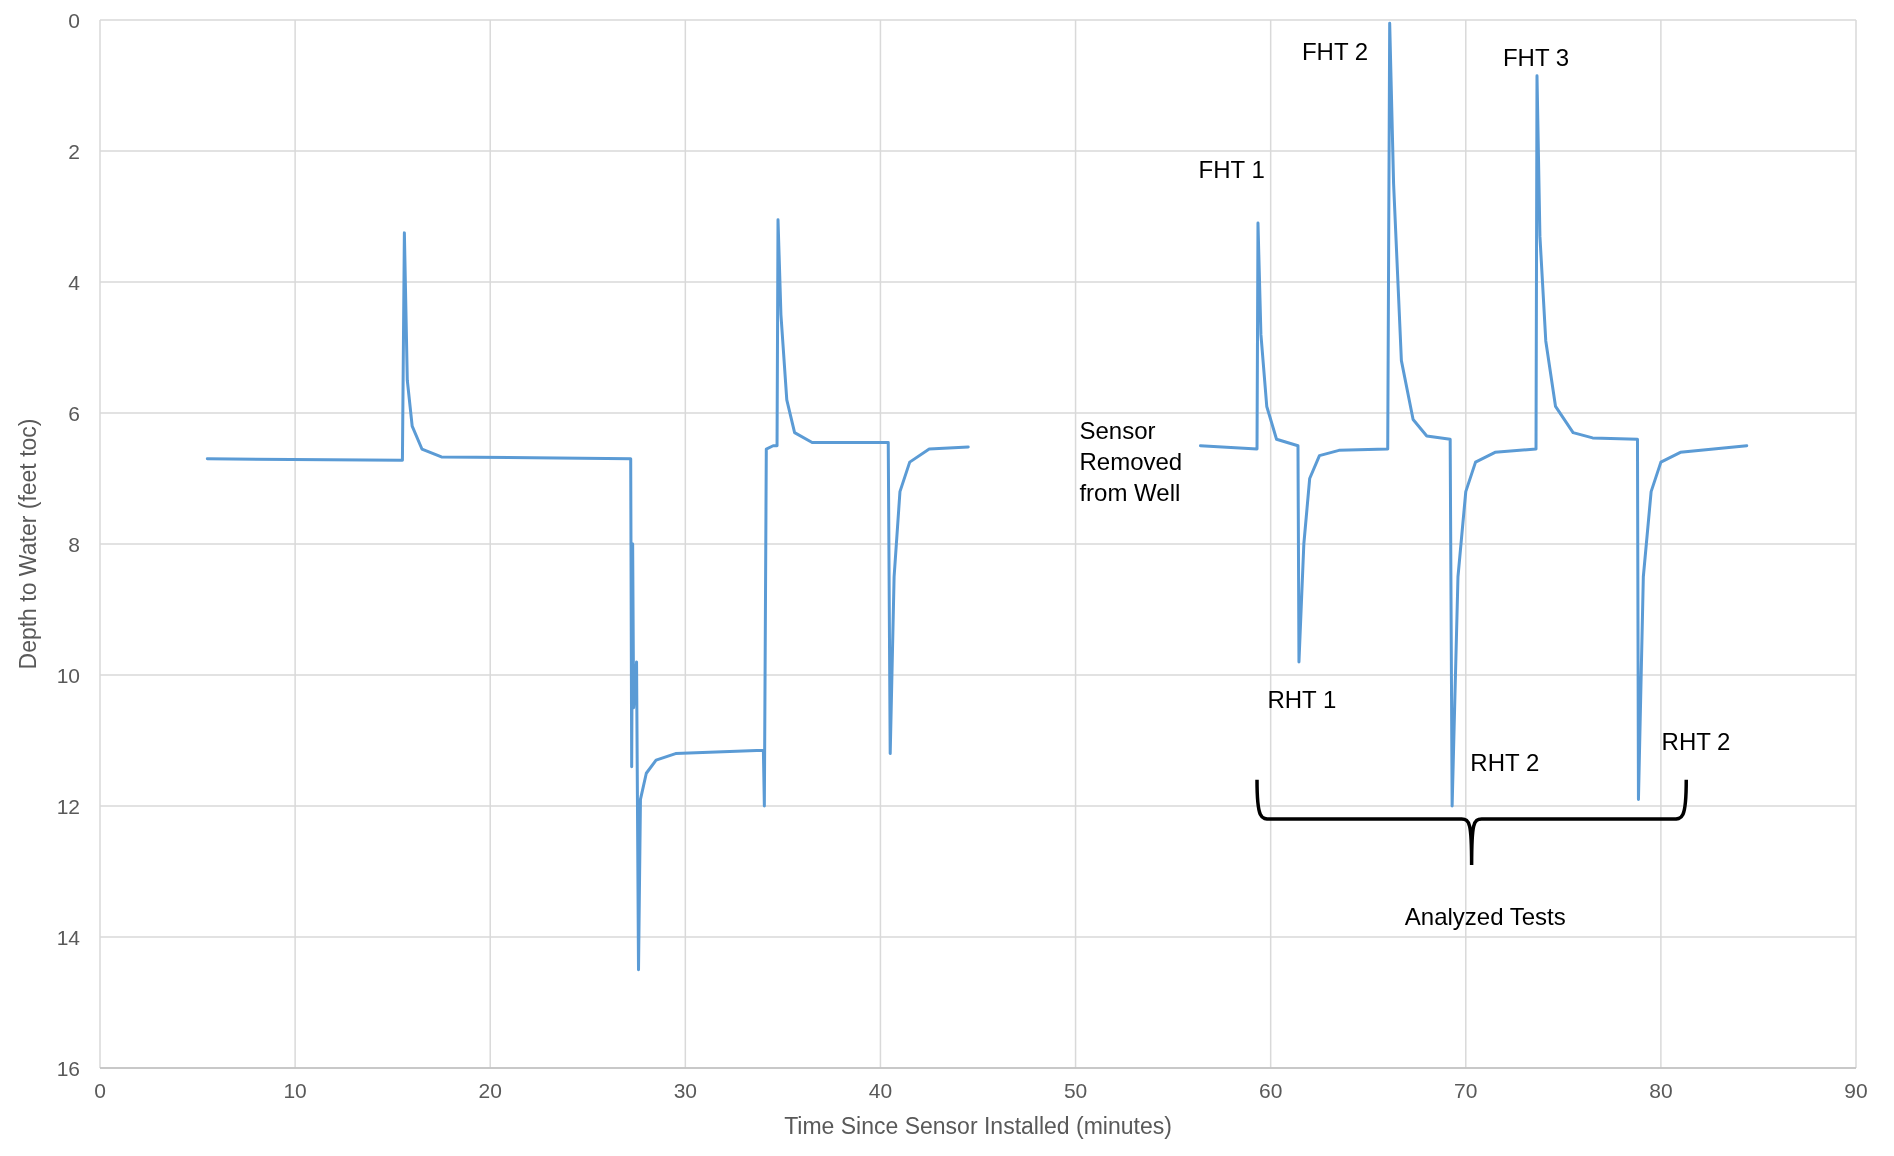 This screenshot has width=1894, height=1156. I want to click on annotation: Sensor Removed from Well, so click(1131, 461).